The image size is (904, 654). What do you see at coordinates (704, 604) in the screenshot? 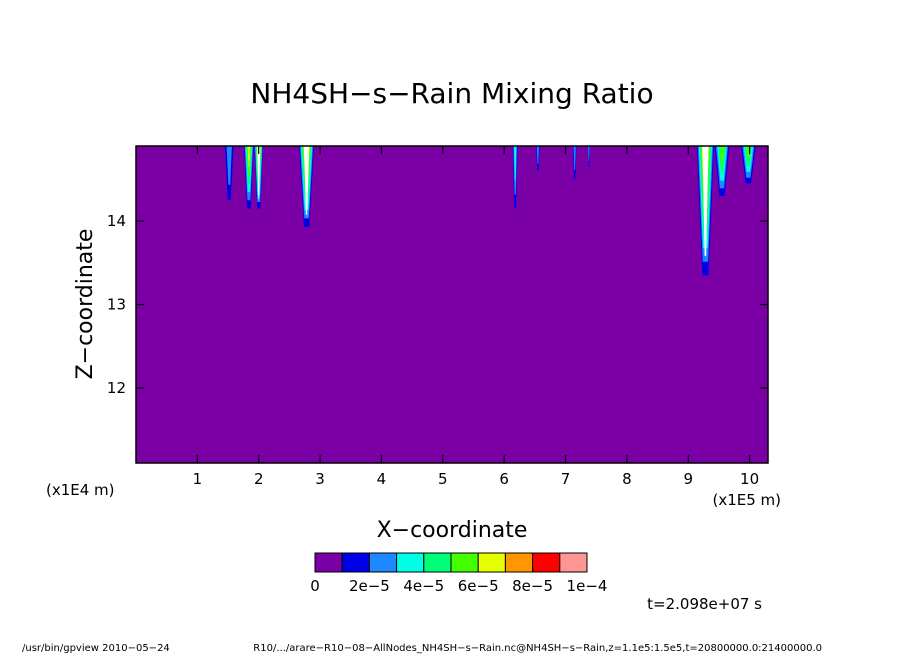
I see `time-label: t=2.098e+07 s` at bounding box center [704, 604].